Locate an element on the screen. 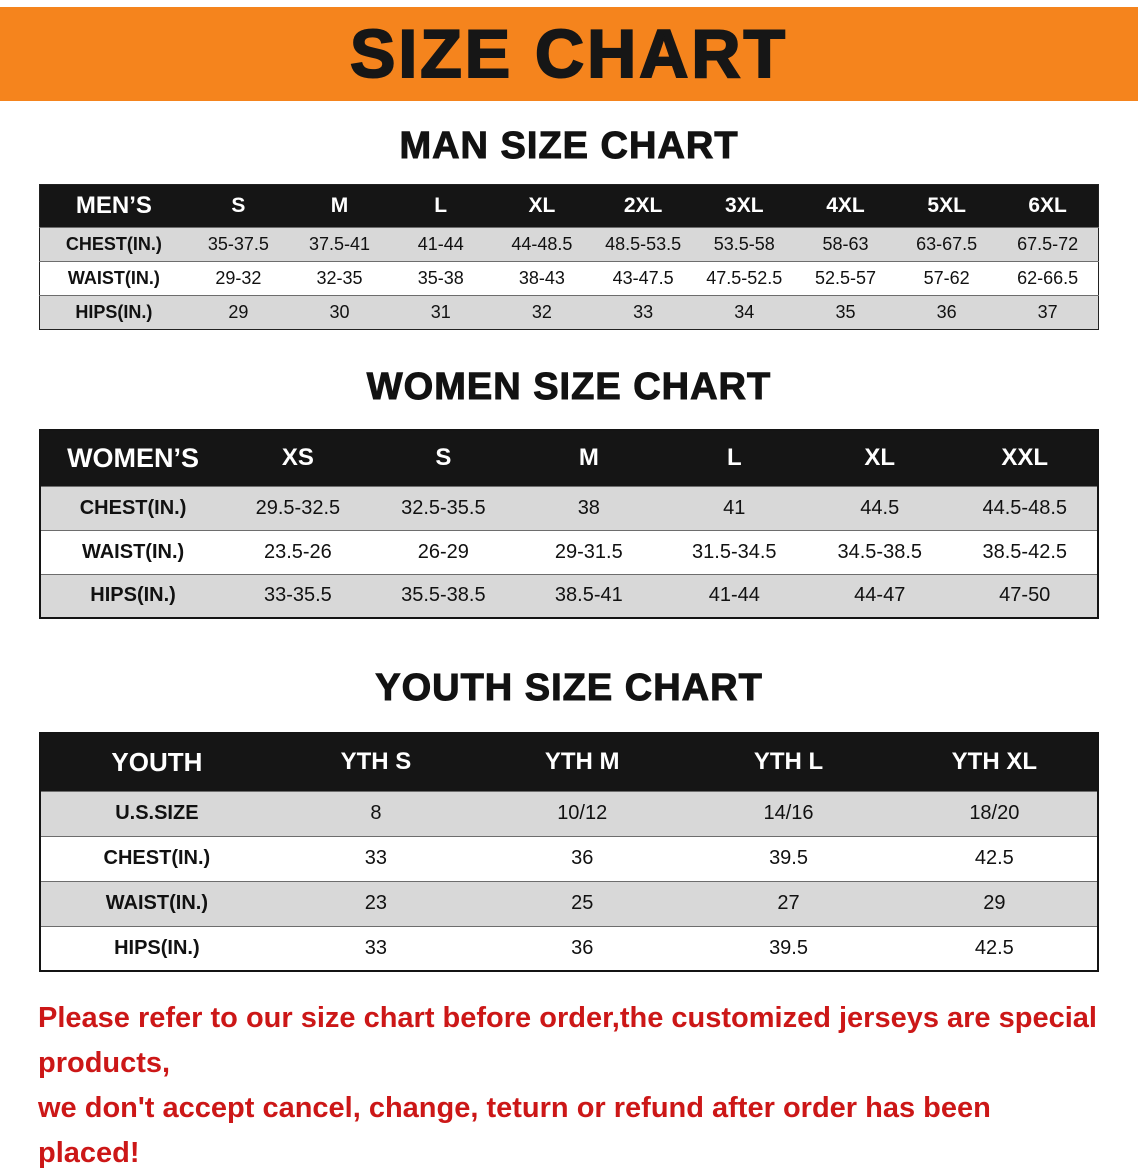 Image resolution: width=1138 pixels, height=1176 pixels. value-cell: 41-44 is located at coordinates (441, 244).